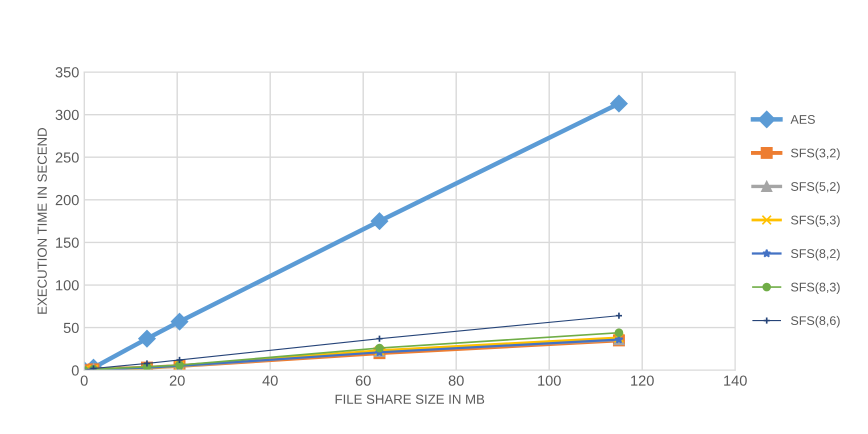  What do you see at coordinates (67, 200) in the screenshot?
I see `y-tick-label: 200` at bounding box center [67, 200].